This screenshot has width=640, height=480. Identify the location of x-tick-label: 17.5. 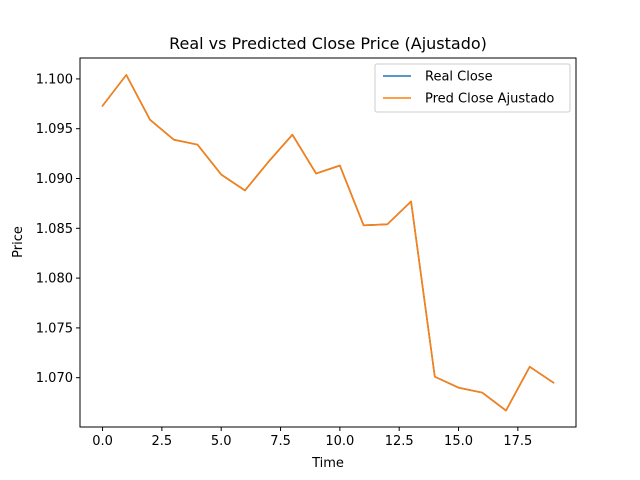
(517, 441).